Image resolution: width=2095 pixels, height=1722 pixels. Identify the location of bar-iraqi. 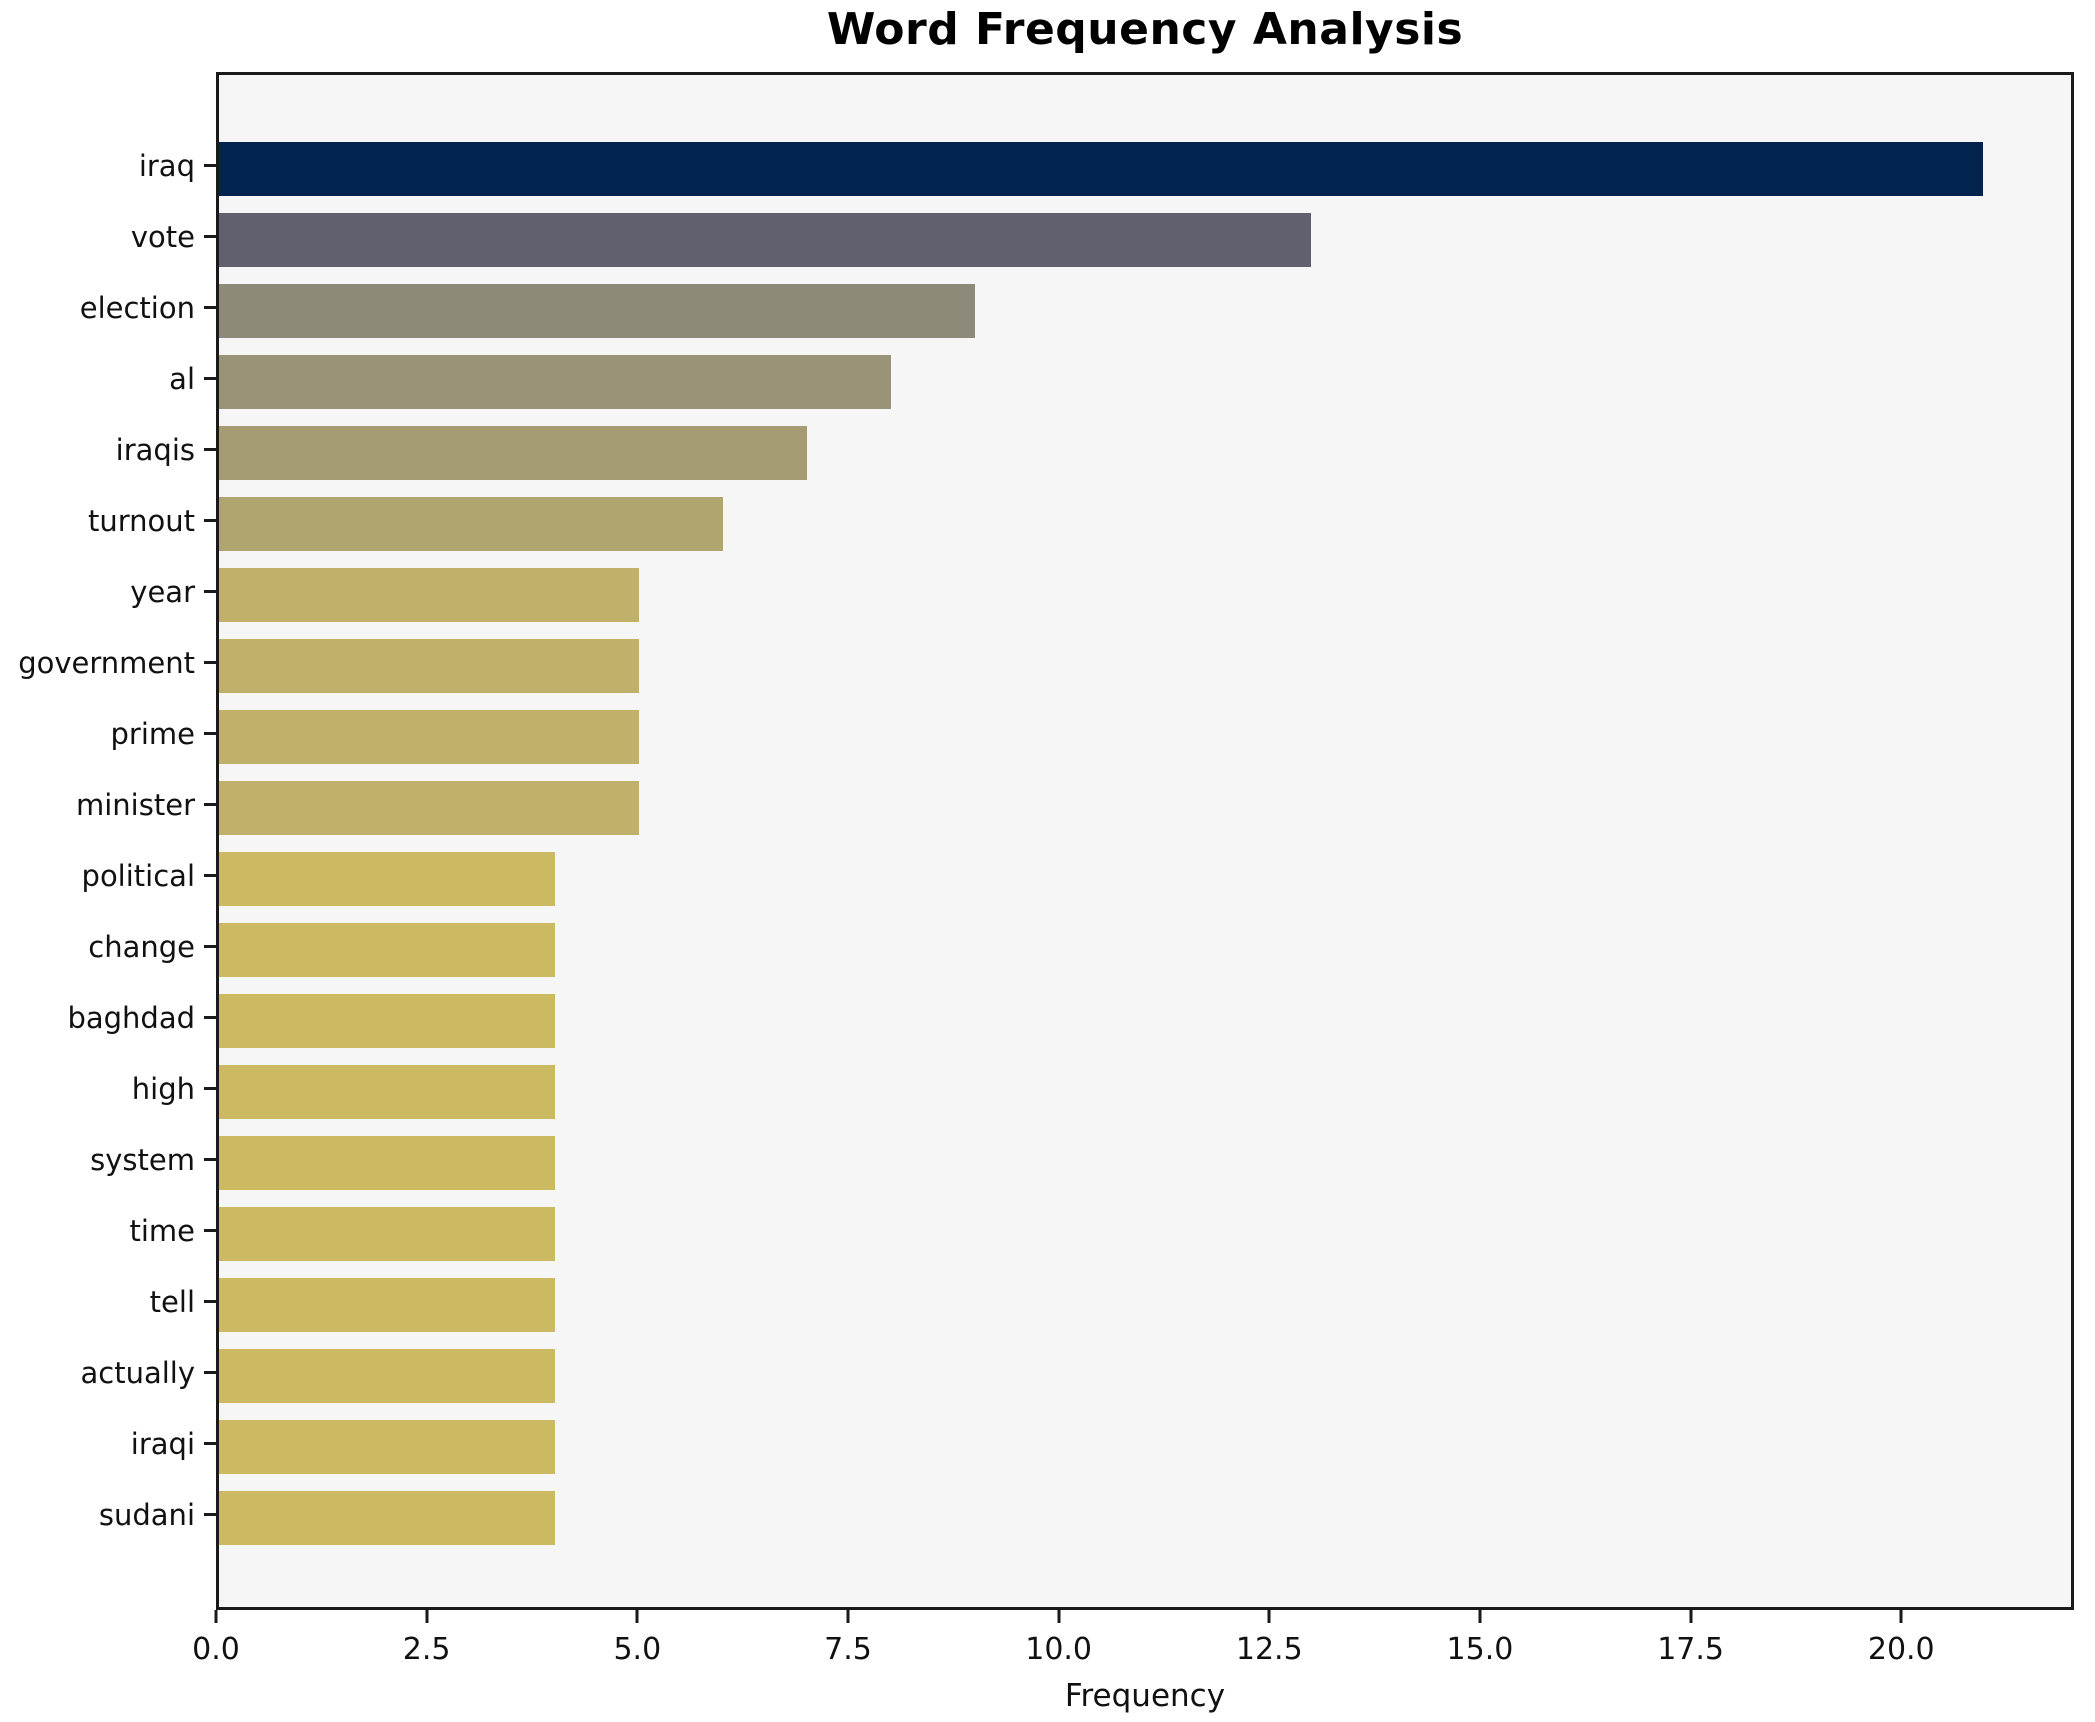
(387, 1446).